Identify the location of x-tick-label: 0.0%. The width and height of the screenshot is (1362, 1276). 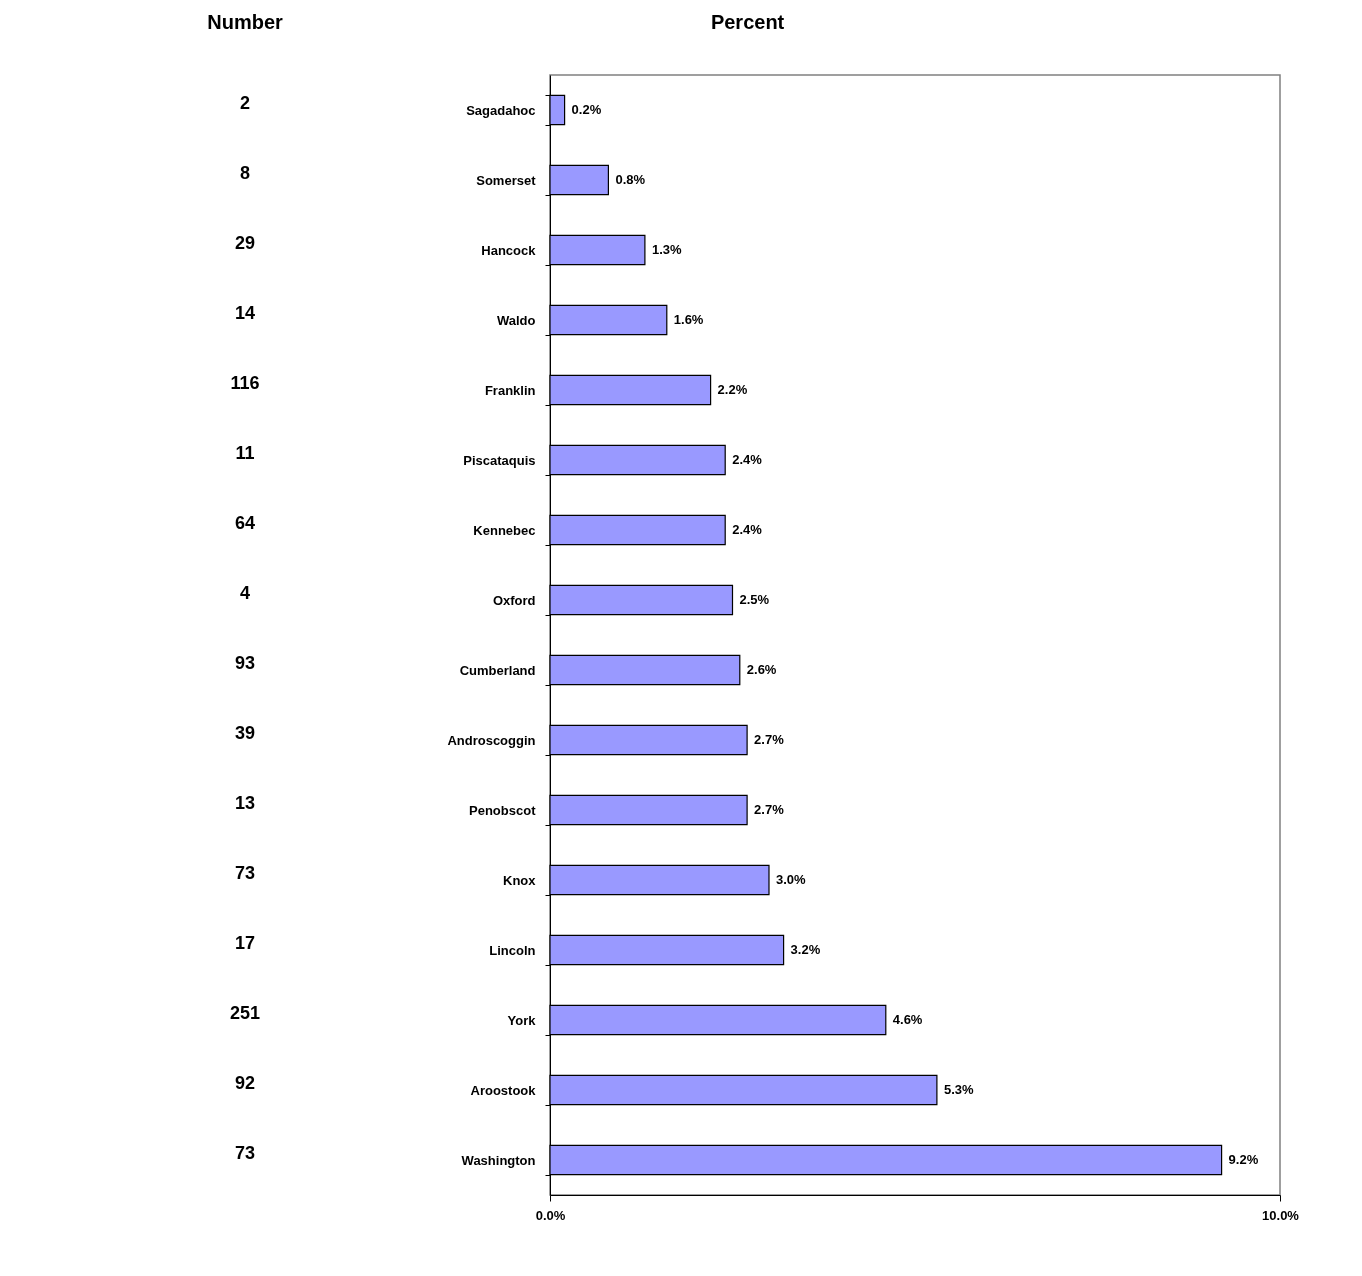
(550, 1215).